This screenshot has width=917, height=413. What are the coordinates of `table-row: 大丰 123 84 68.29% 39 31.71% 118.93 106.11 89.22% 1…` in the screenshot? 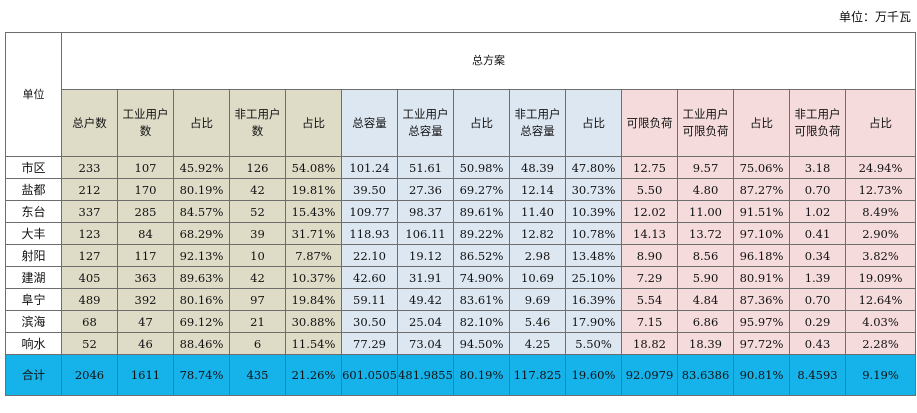 It's located at (461, 233).